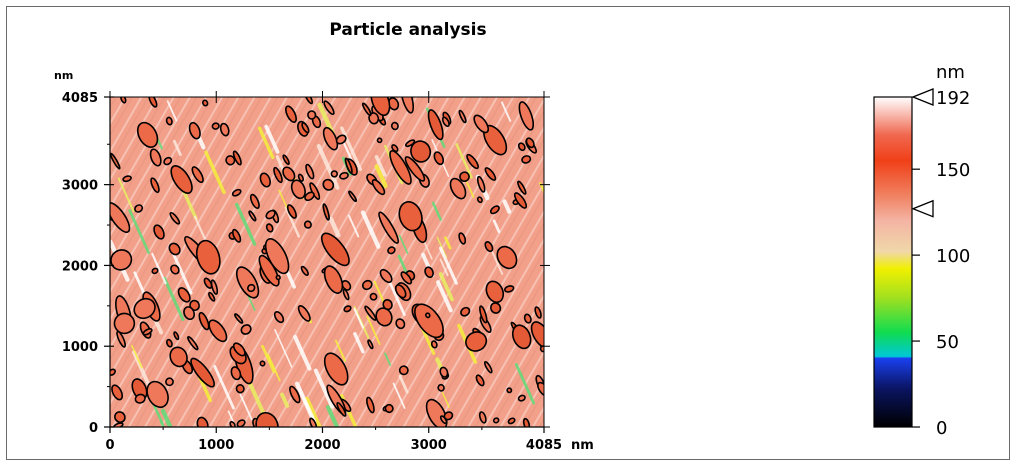 This screenshot has width=1018, height=468. I want to click on colorbar: nm 0 50 100 150 192, so click(921, 250).